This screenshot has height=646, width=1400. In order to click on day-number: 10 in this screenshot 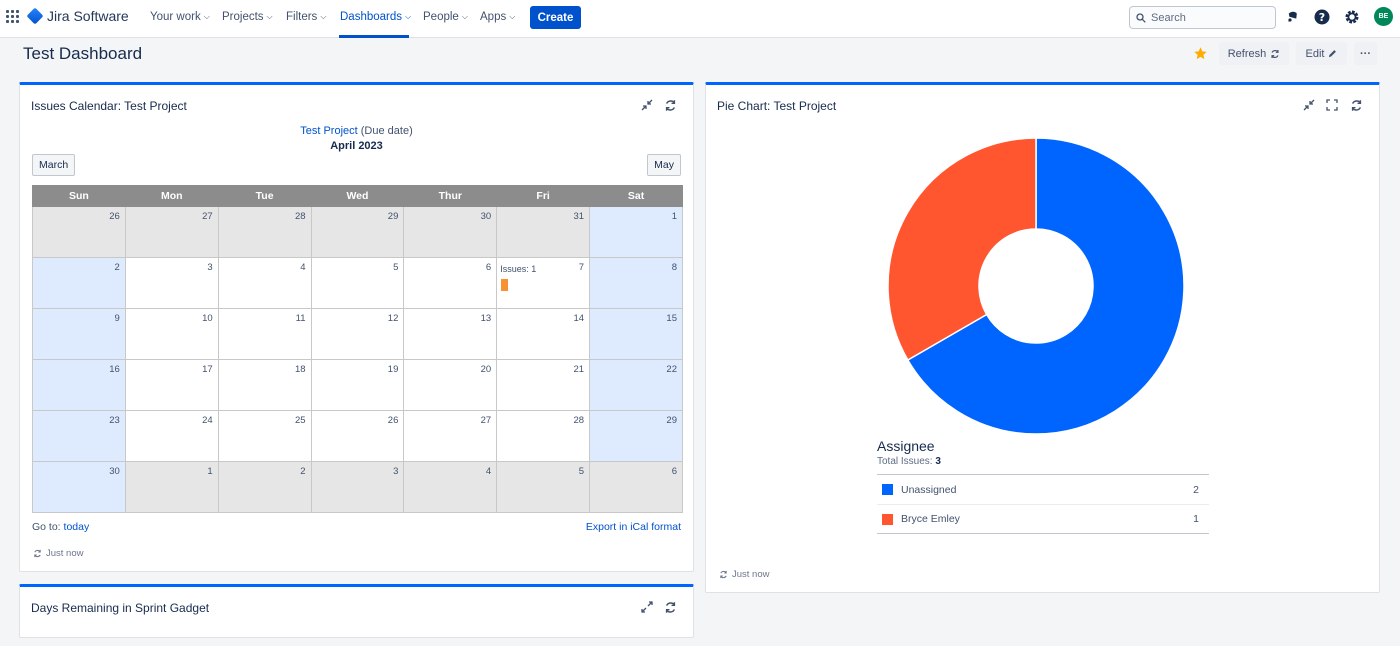, I will do `click(207, 318)`.